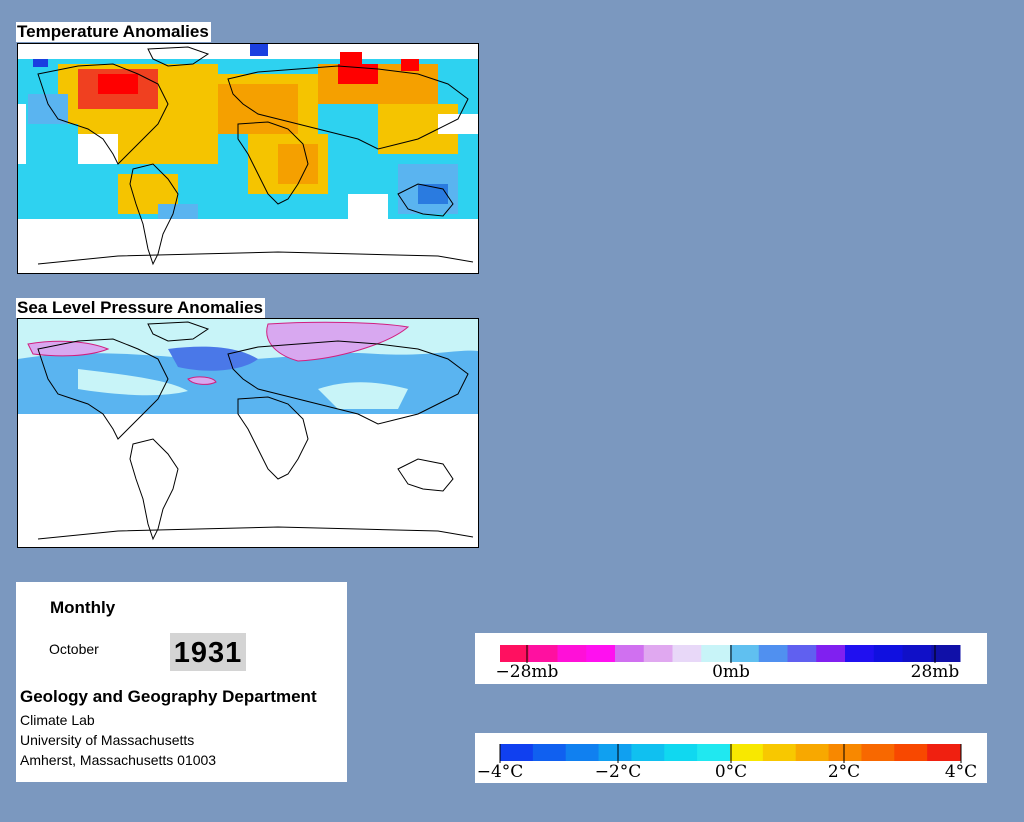 This screenshot has height=822, width=1024. I want to click on pressure-legend: −28mb 0mb 28mb, so click(731, 658).